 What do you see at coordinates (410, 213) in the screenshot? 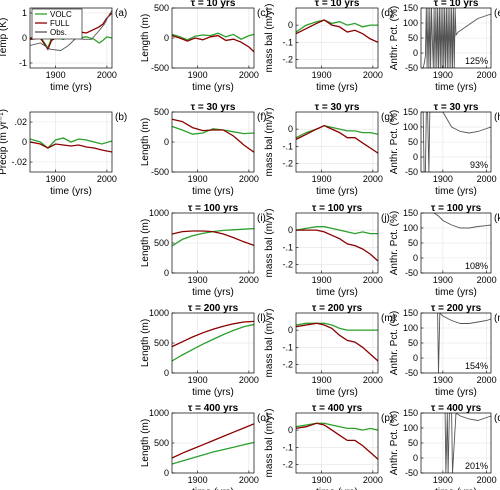
I see `y-tick-label: 150` at bounding box center [410, 213].